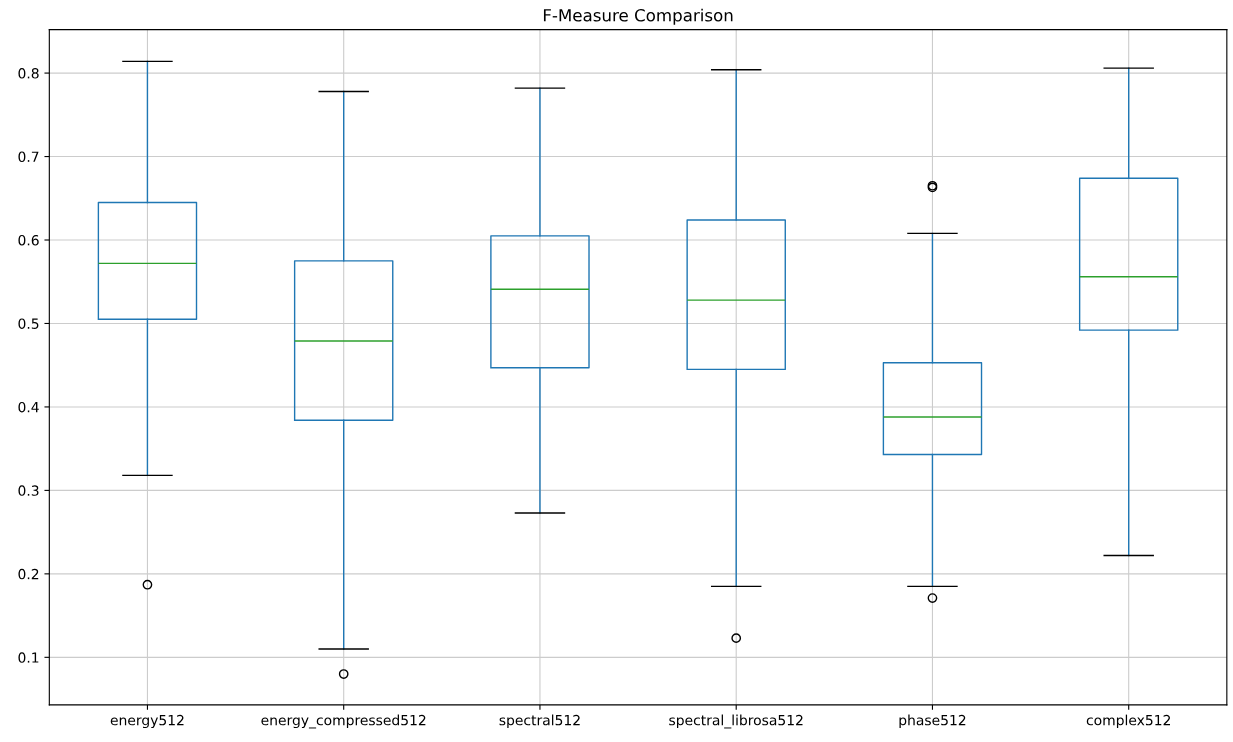 The height and width of the screenshot is (742, 1233). Describe the element at coordinates (28, 157) in the screenshot. I see `y-tick-label: 0.7` at that location.